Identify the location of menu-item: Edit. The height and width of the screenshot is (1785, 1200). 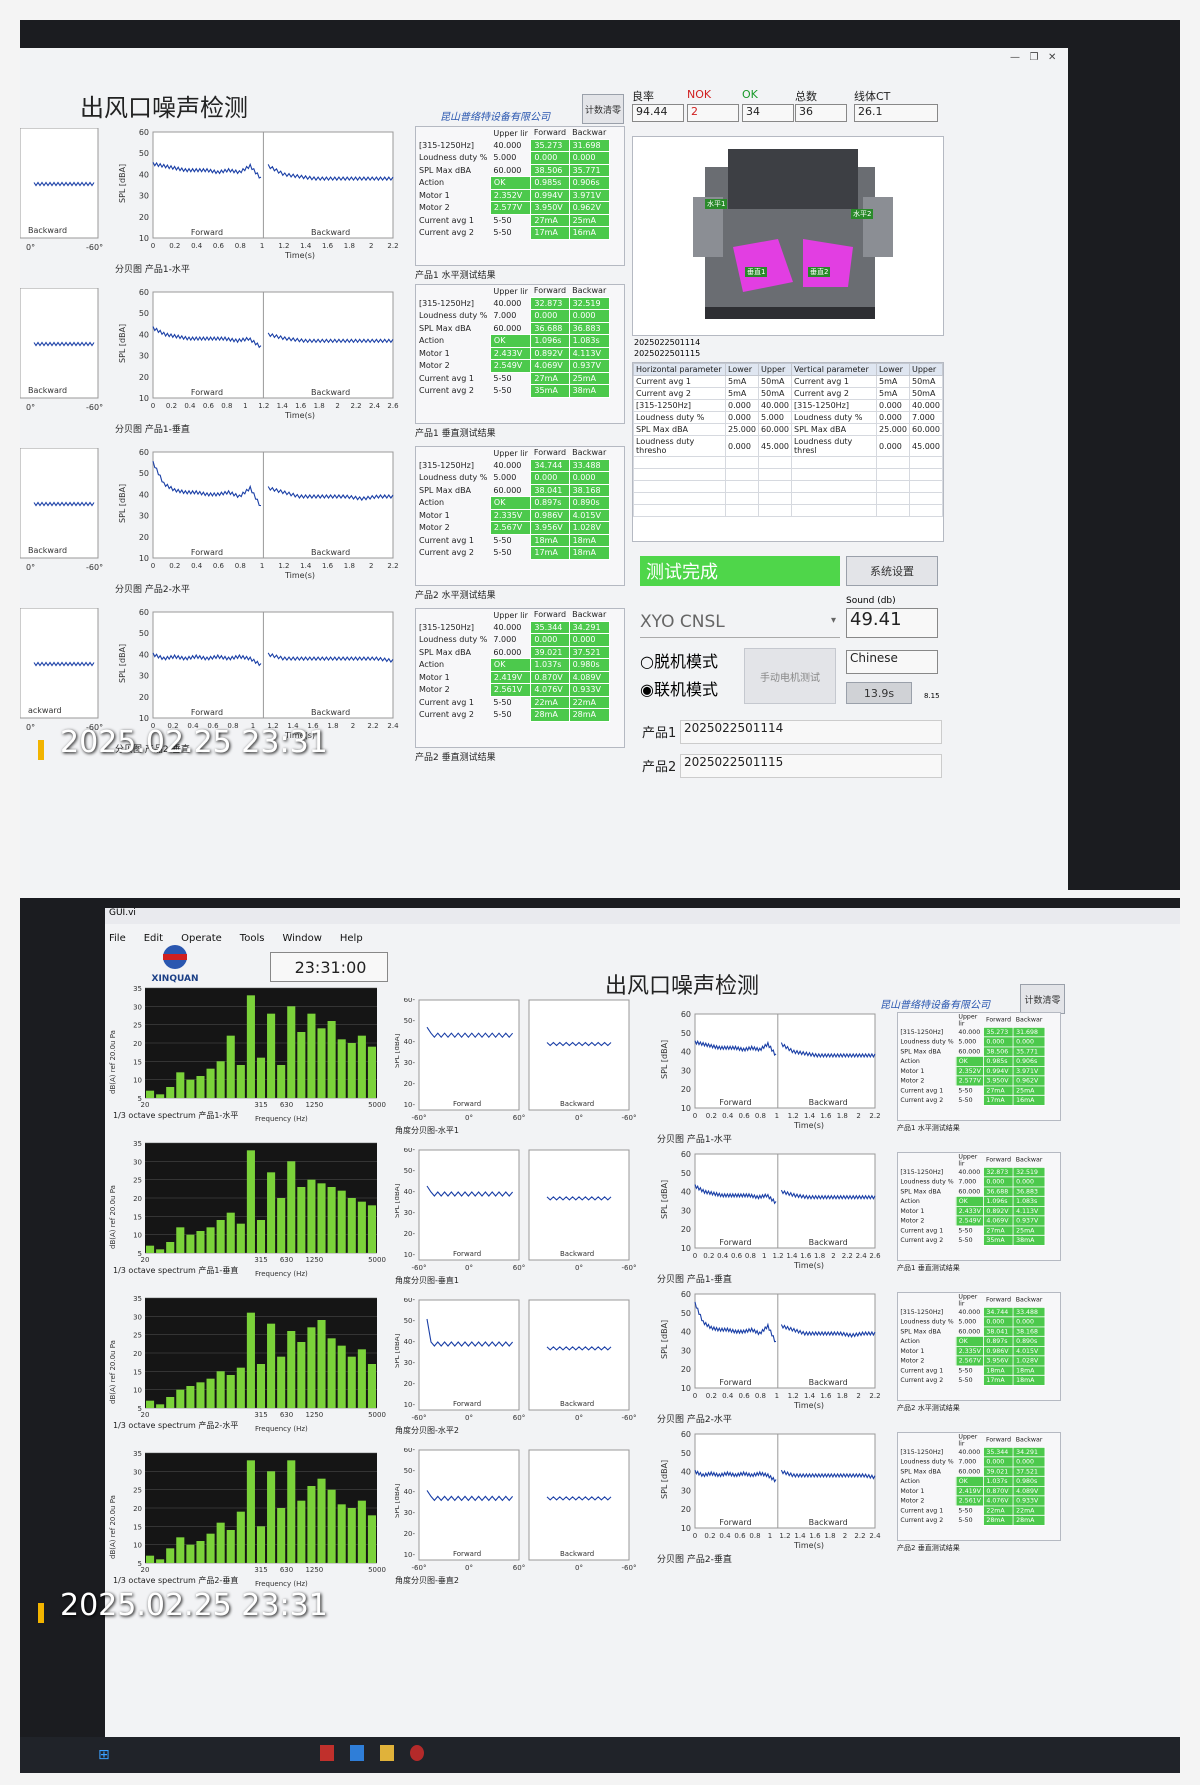
(153, 938).